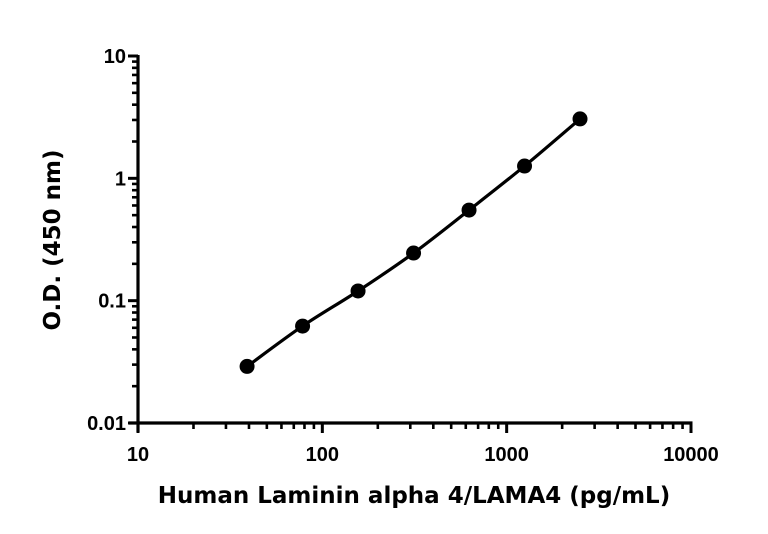 The image size is (768, 534). Describe the element at coordinates (106, 240) in the screenshot. I see `y-tick-labels: 0.01 0.1 1 10` at that location.